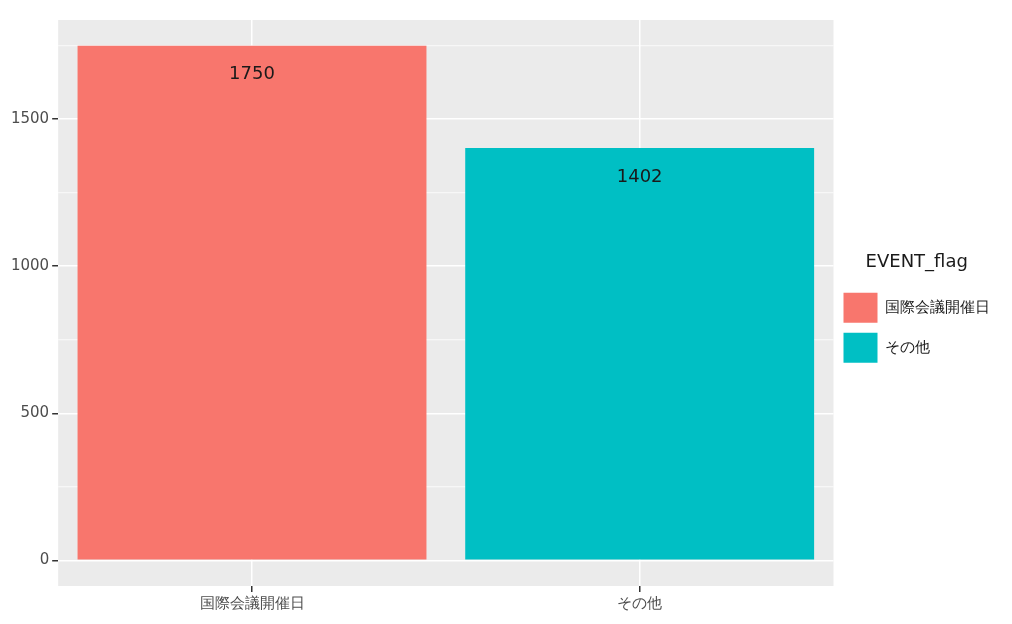  What do you see at coordinates (30, 118) in the screenshot?
I see `y-tick-label: 1500` at bounding box center [30, 118].